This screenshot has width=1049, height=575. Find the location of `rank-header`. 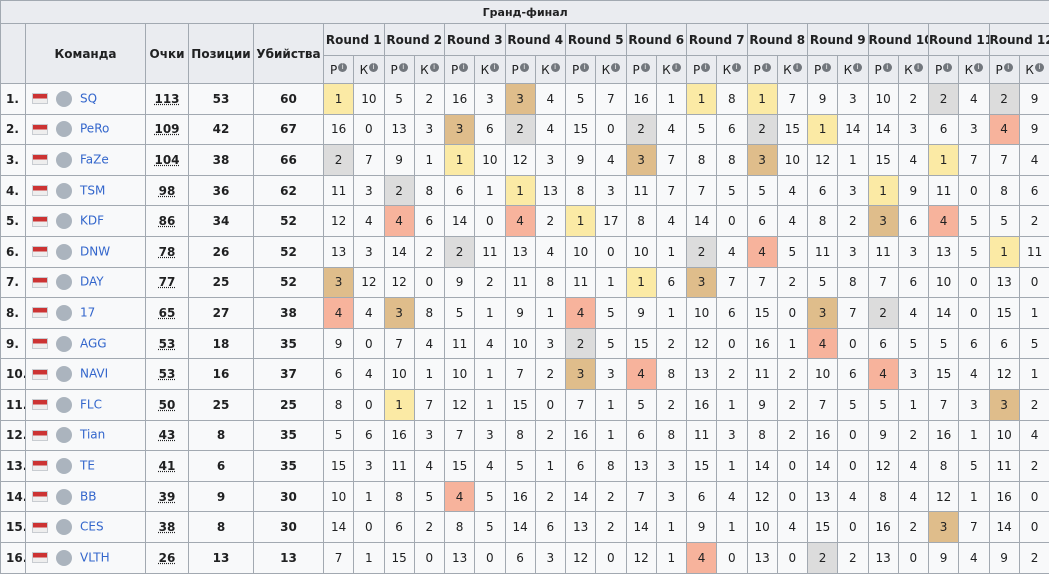

rank-header is located at coordinates (13, 53).